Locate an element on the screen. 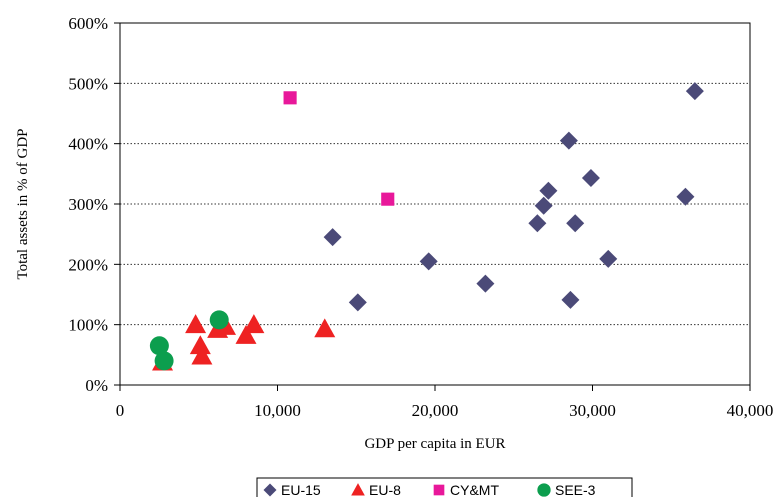  x-axis-title: GDP per capita in EUR is located at coordinates (434, 444).